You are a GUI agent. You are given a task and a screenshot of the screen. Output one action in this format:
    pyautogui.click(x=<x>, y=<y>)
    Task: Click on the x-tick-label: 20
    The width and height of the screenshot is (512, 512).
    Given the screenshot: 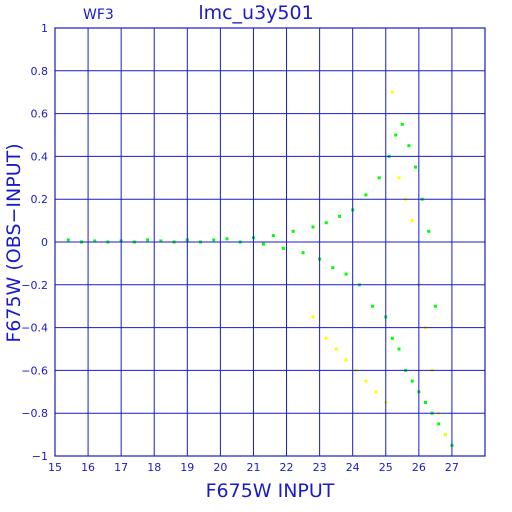 What is the action you would take?
    pyautogui.click(x=220, y=467)
    